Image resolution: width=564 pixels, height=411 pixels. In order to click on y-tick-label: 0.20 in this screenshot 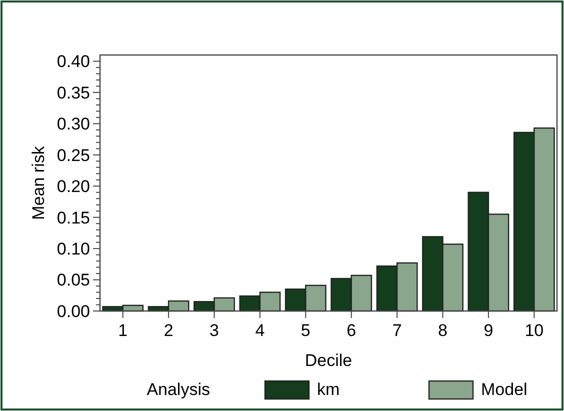, I will do `click(73, 186)`.